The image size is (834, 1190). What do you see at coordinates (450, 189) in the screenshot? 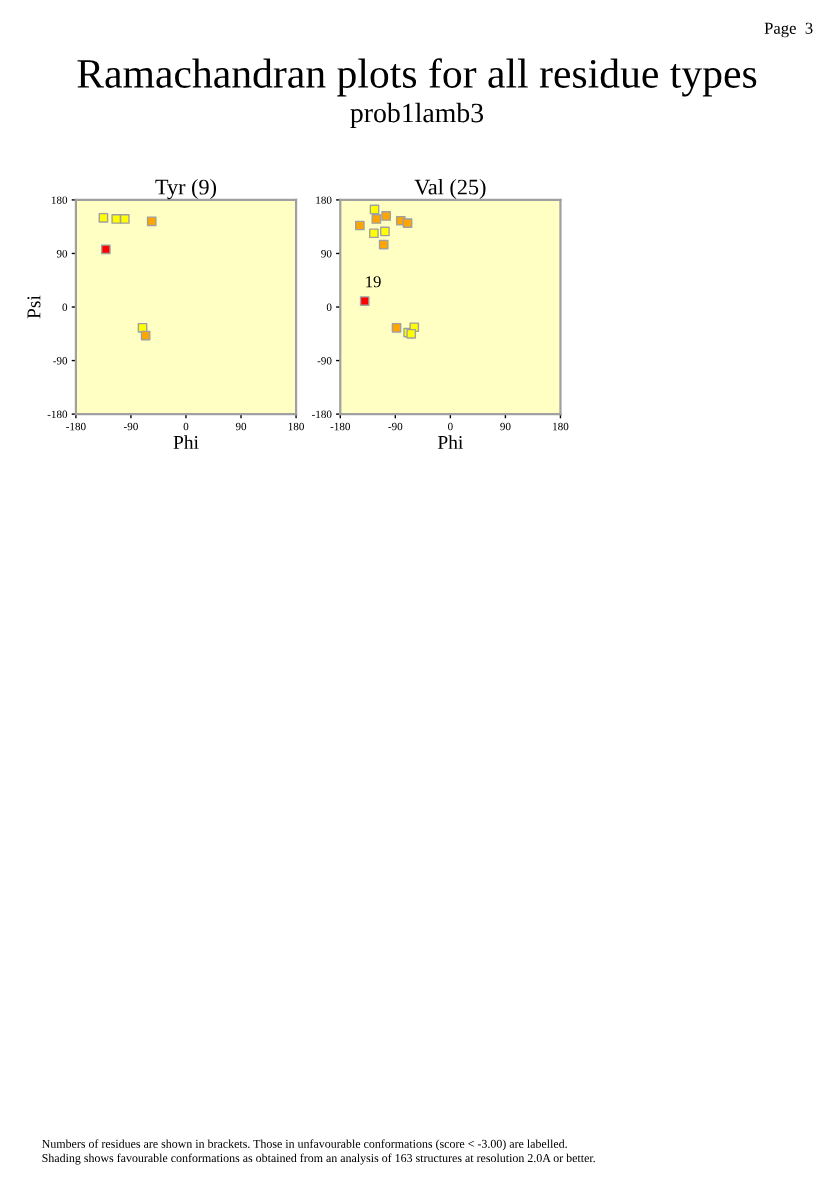
I see `chart-title: Val (25)` at bounding box center [450, 189].